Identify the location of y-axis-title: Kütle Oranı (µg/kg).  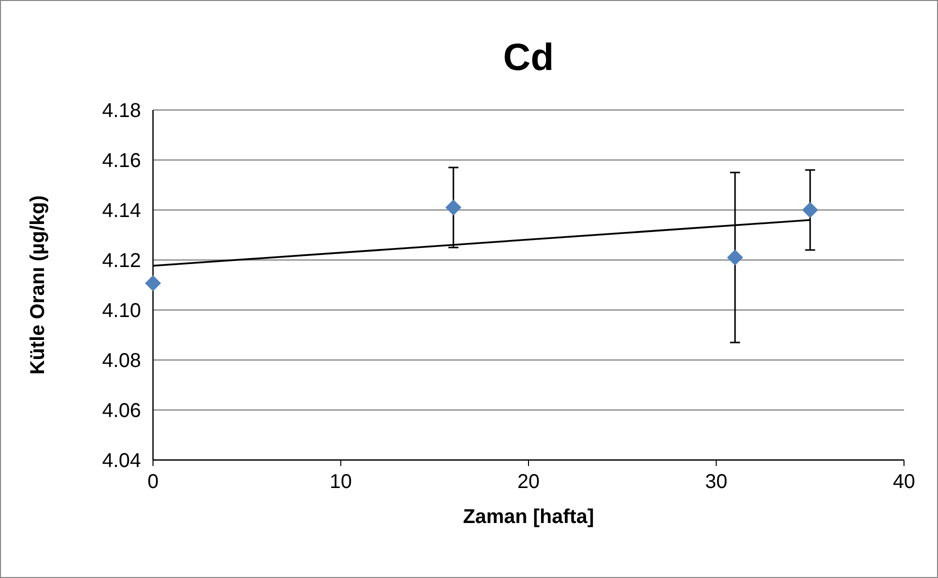
(38, 285).